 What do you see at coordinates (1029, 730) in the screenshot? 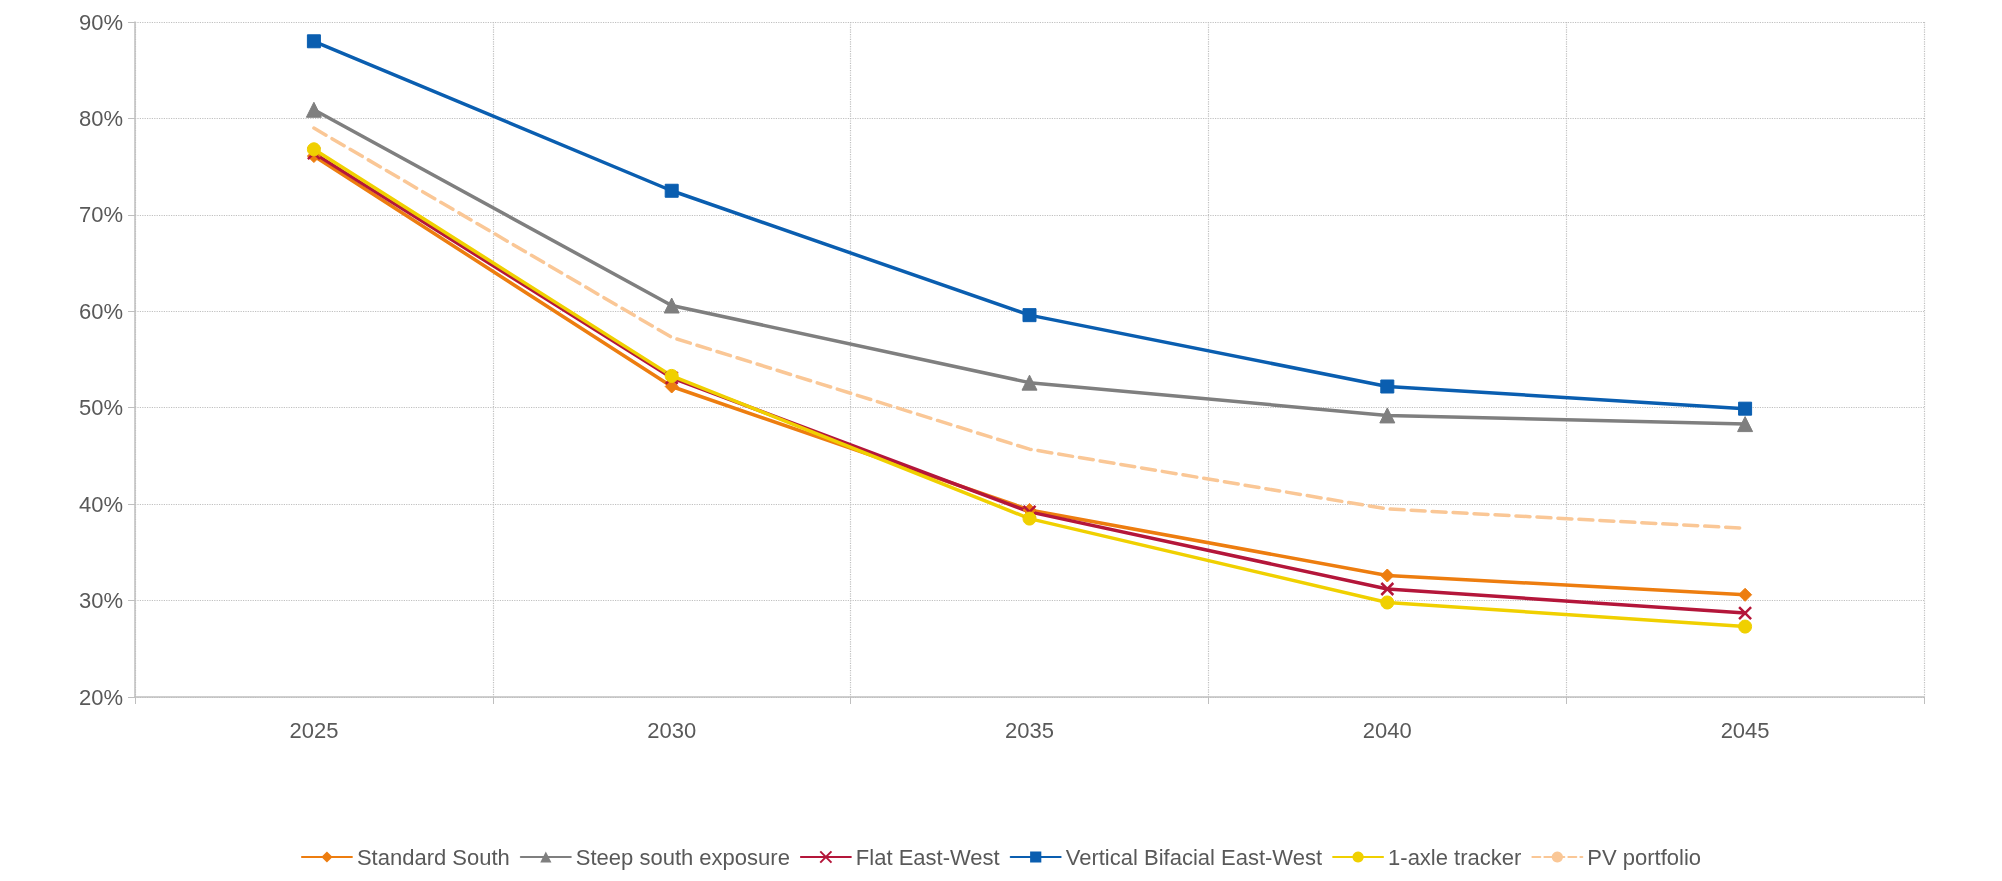
I see `x-tick-label: 2035` at bounding box center [1029, 730].